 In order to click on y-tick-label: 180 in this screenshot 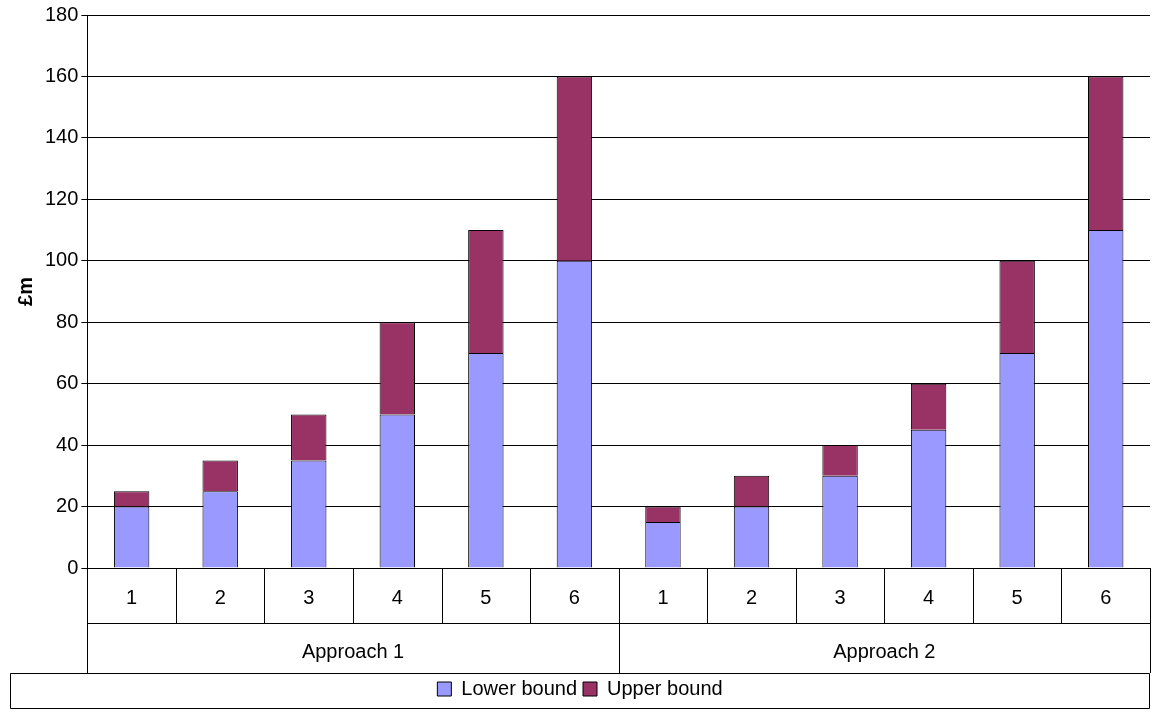, I will do `click(61, 13)`.